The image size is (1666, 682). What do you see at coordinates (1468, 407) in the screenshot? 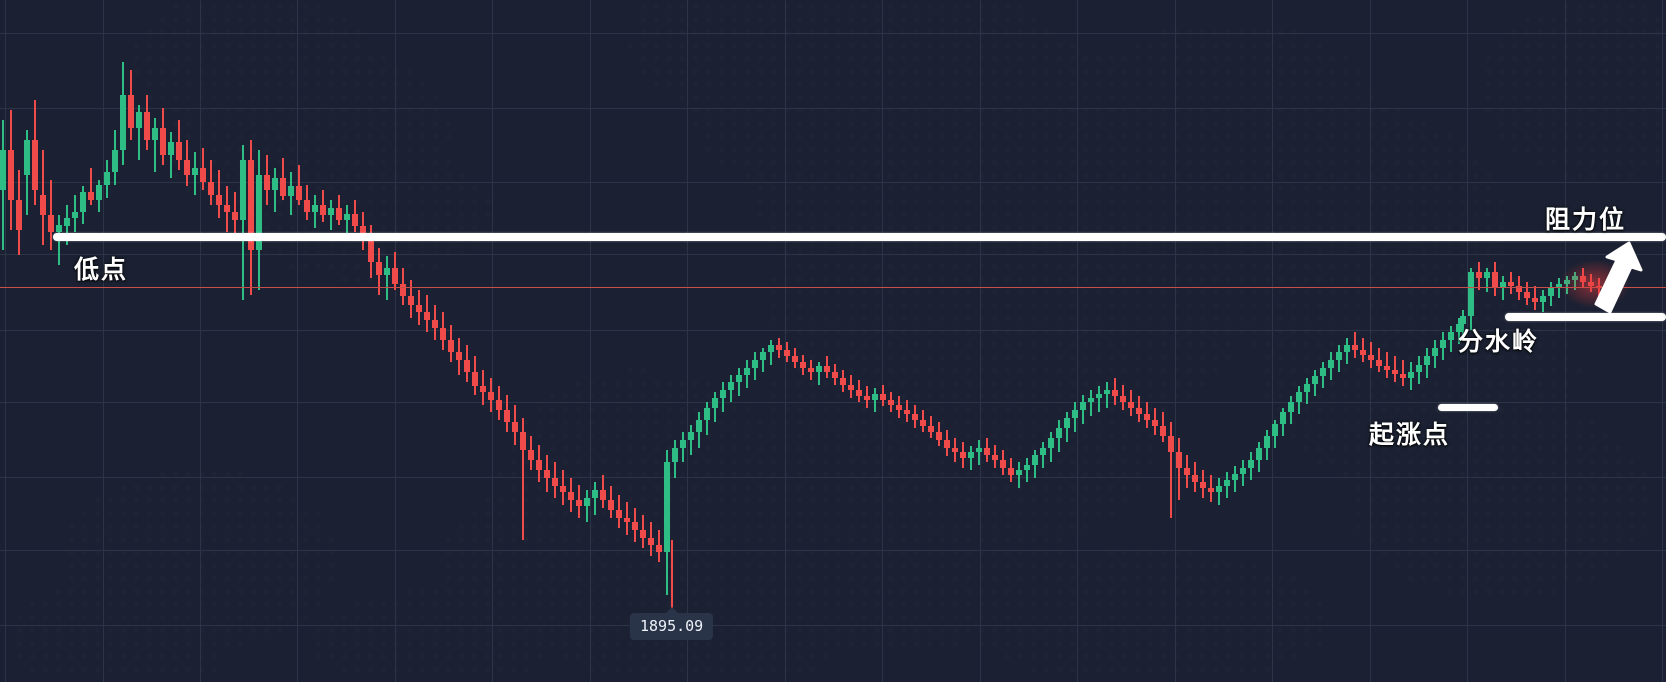
I see `annotation-line-rally-start` at bounding box center [1468, 407].